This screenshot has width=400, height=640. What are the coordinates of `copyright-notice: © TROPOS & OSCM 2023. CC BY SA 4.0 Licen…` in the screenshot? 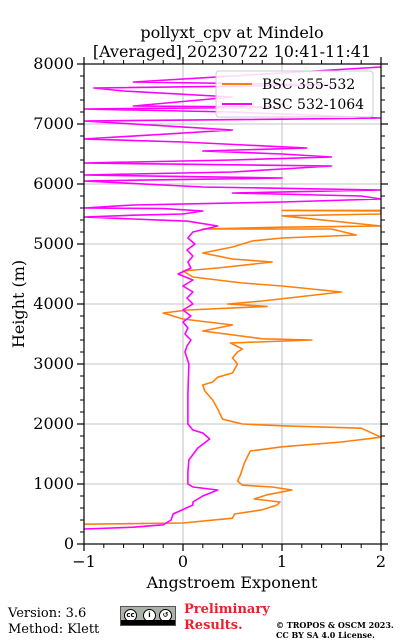 It's located at (335, 630).